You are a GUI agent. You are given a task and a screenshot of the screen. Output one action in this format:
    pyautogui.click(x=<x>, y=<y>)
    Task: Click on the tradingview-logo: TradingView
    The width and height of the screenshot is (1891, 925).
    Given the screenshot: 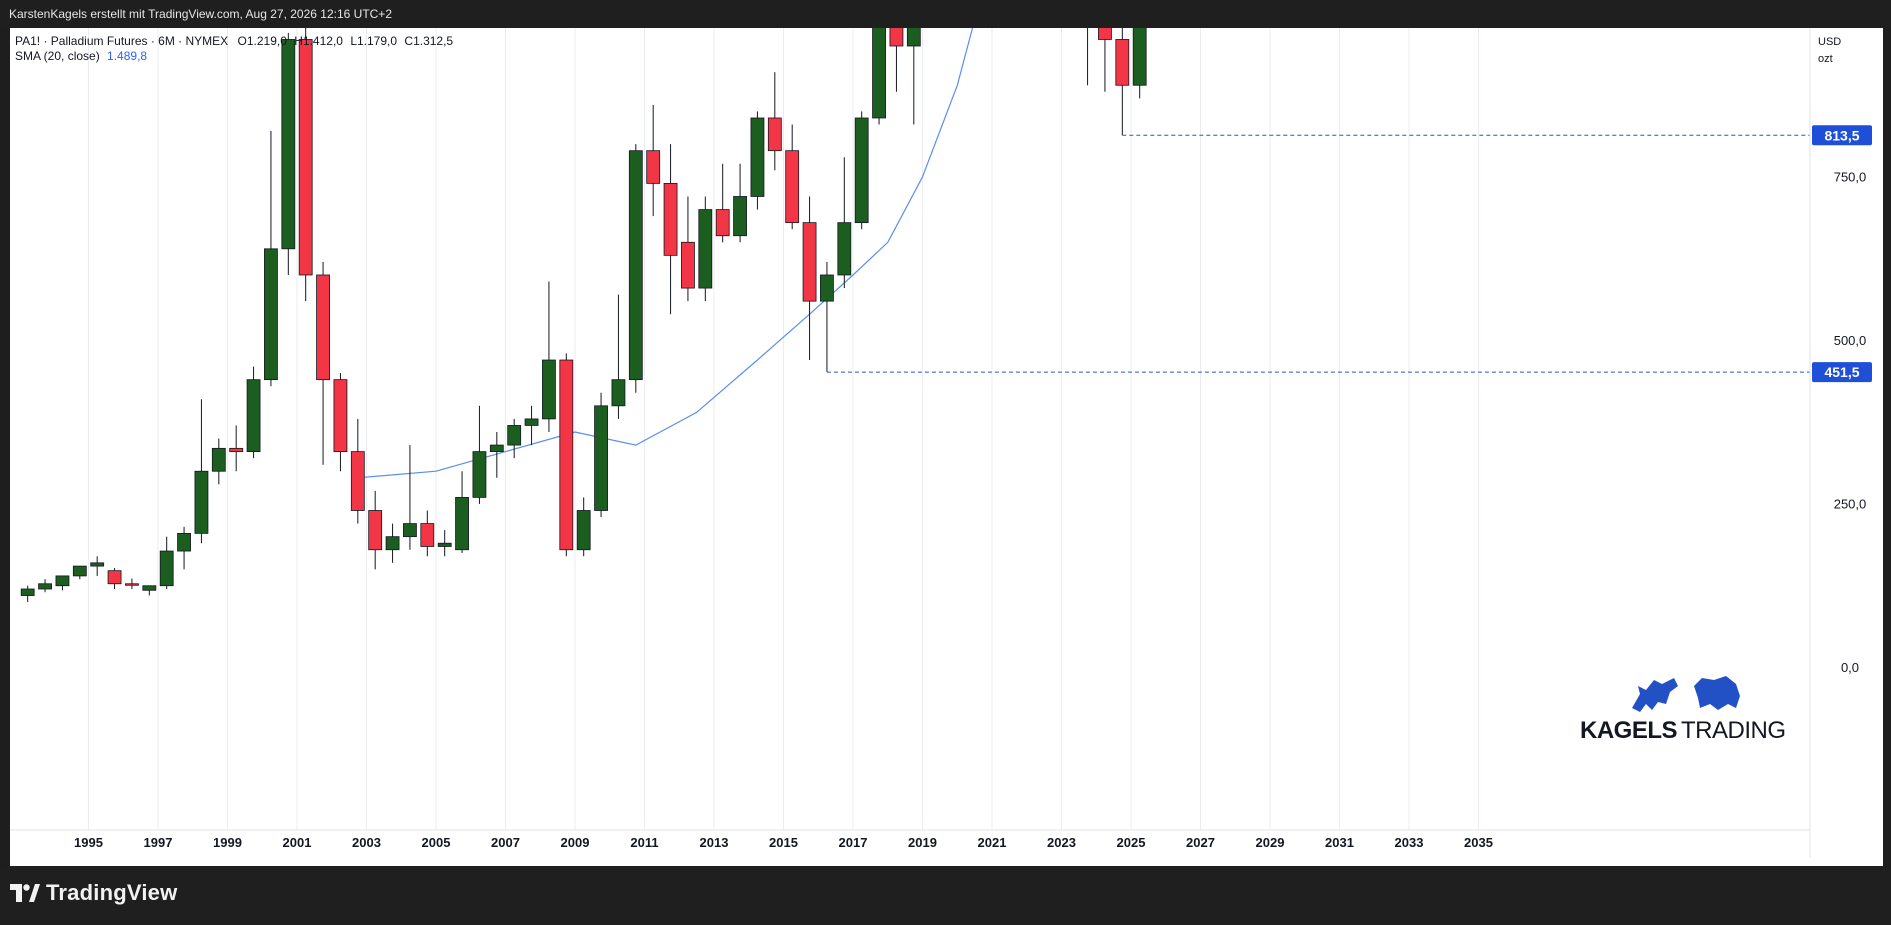 What is the action you would take?
    pyautogui.click(x=93, y=893)
    